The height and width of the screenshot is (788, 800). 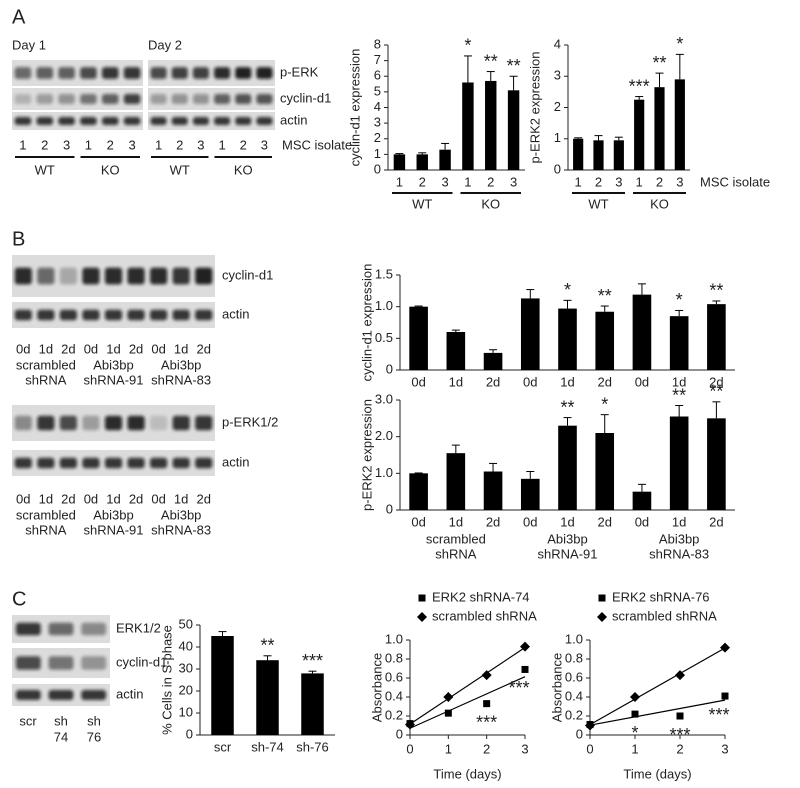 What do you see at coordinates (61, 736) in the screenshot?
I see `lane-label: 74` at bounding box center [61, 736].